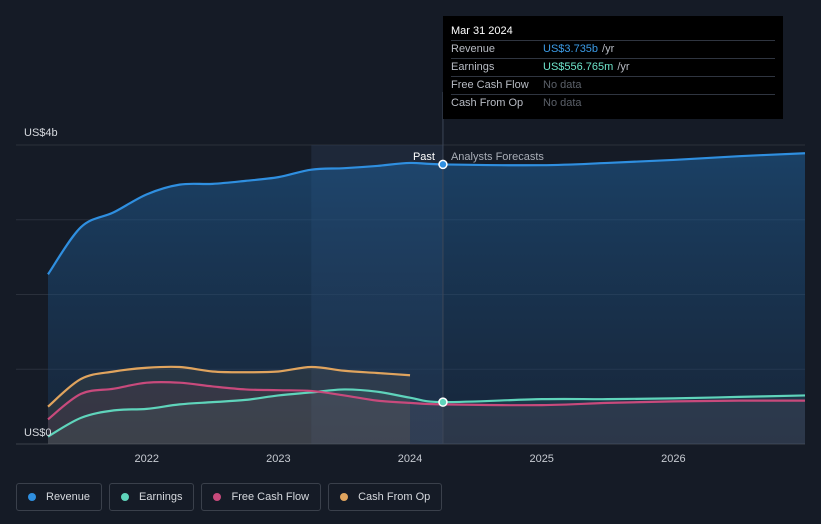 The height and width of the screenshot is (524, 821). What do you see at coordinates (473, 67) in the screenshot?
I see `tooltip-label: Earnings` at bounding box center [473, 67].